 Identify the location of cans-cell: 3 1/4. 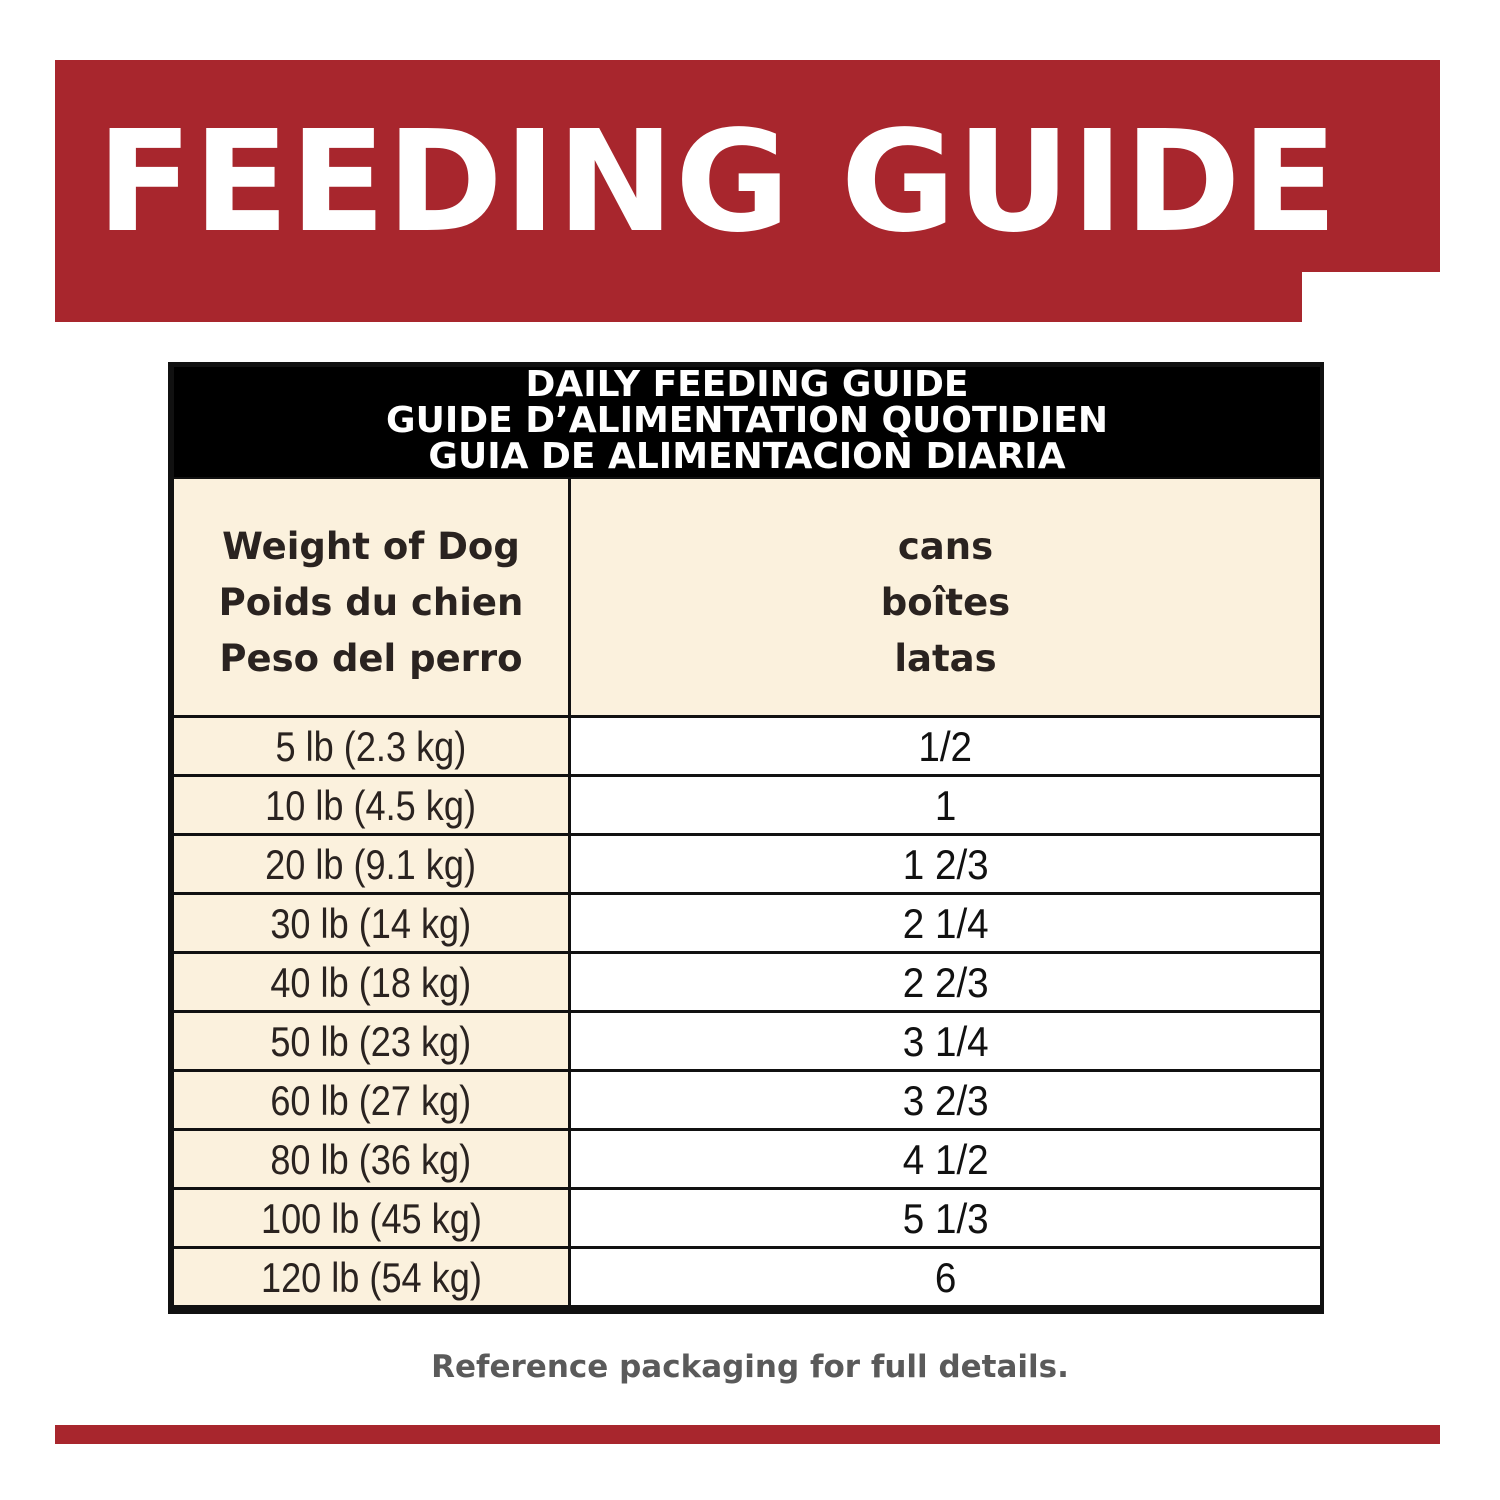
(945, 1041).